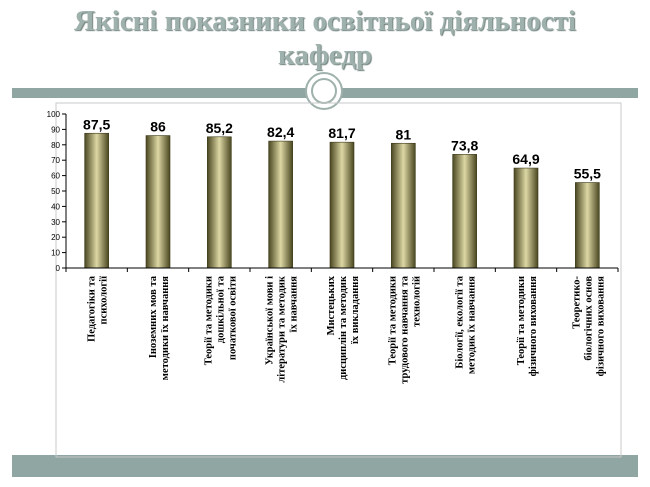 The width and height of the screenshot is (650, 487). Describe the element at coordinates (232, 318) in the screenshot. I see `category-label-line: початкової освіти` at that location.